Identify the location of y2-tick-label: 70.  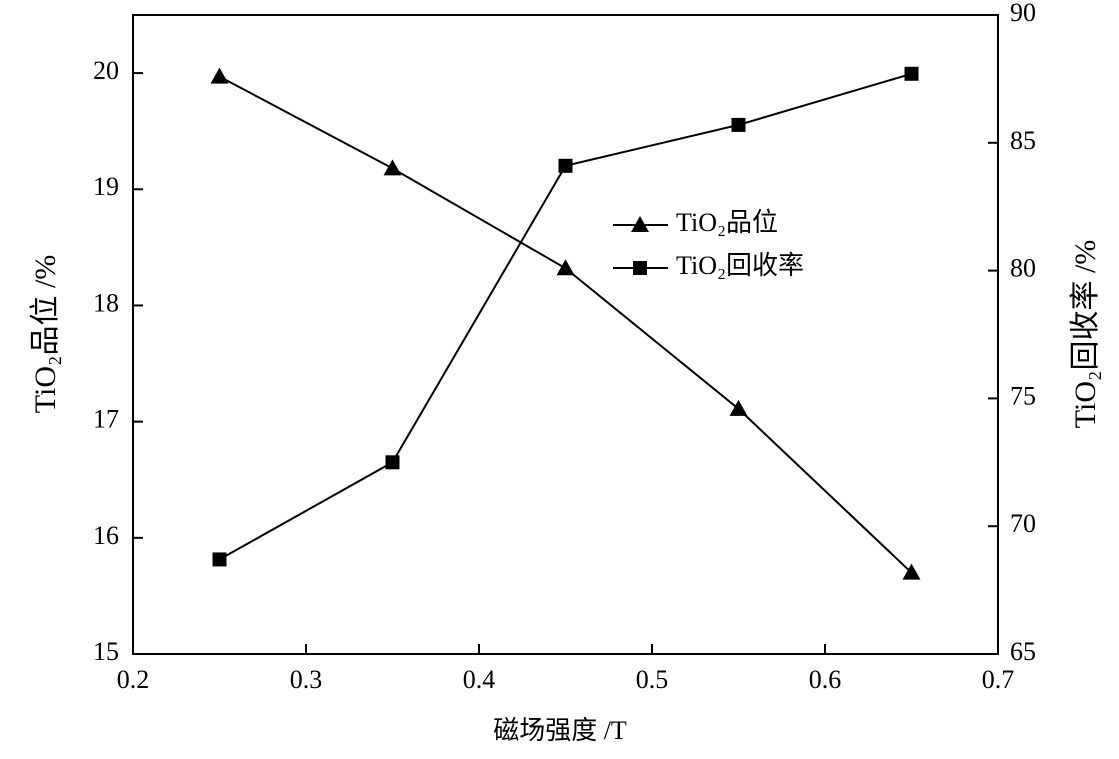
(1023, 523).